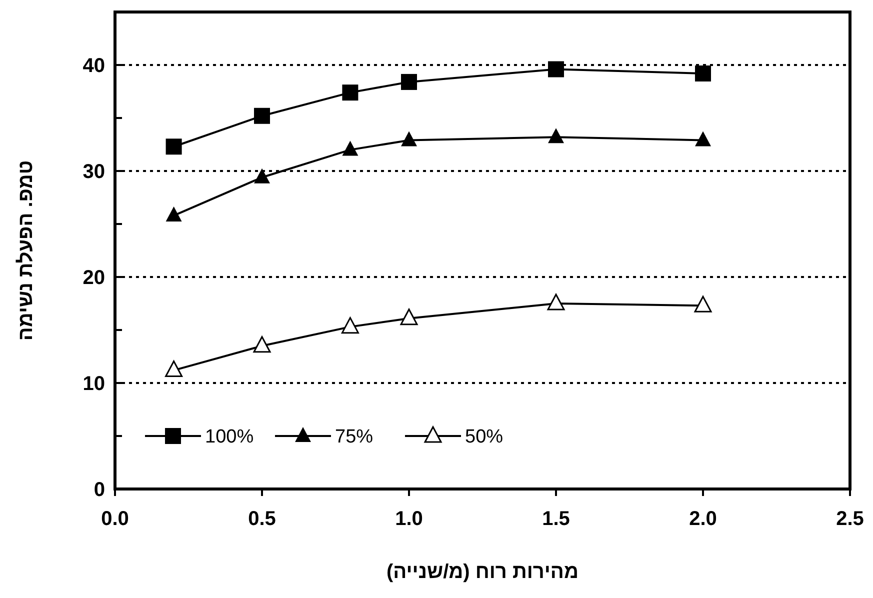  Describe the element at coordinates (484, 437) in the screenshot. I see `legend-label: 50%` at that location.